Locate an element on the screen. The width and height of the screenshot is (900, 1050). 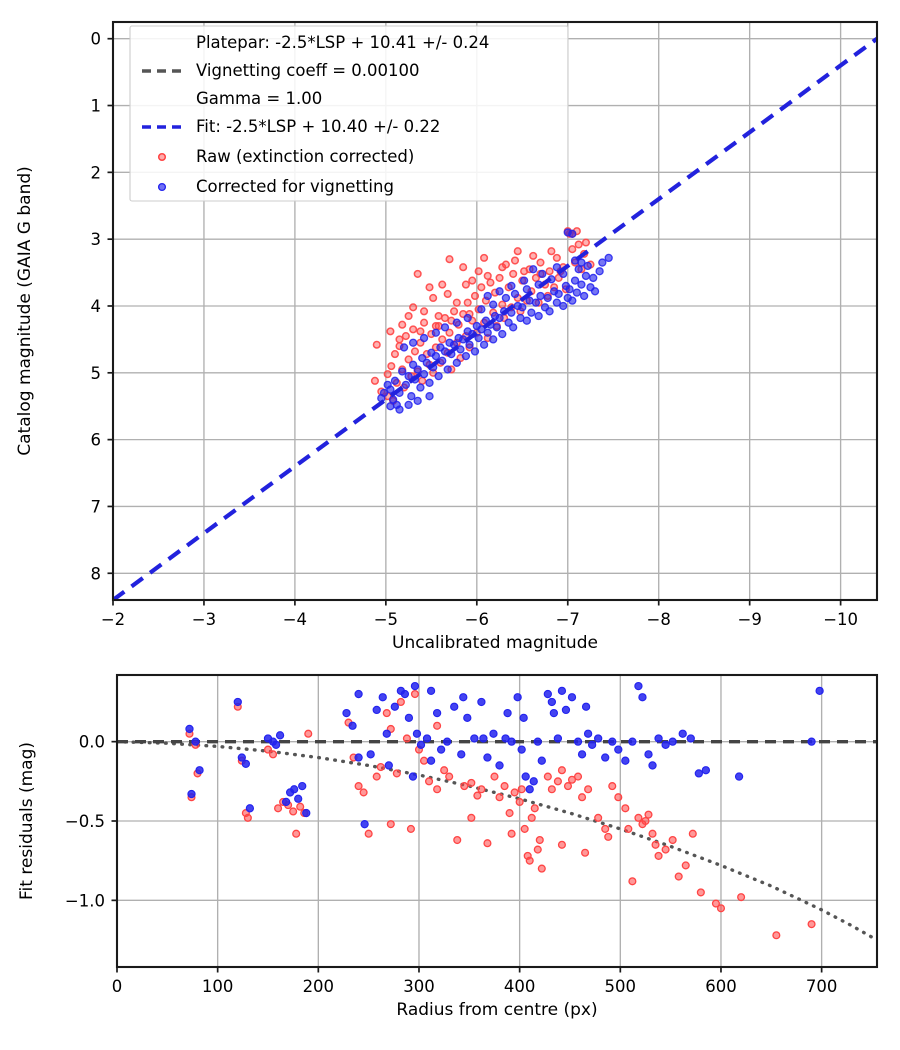
legend-label: Raw (extinction corrected) is located at coordinates (305, 156).